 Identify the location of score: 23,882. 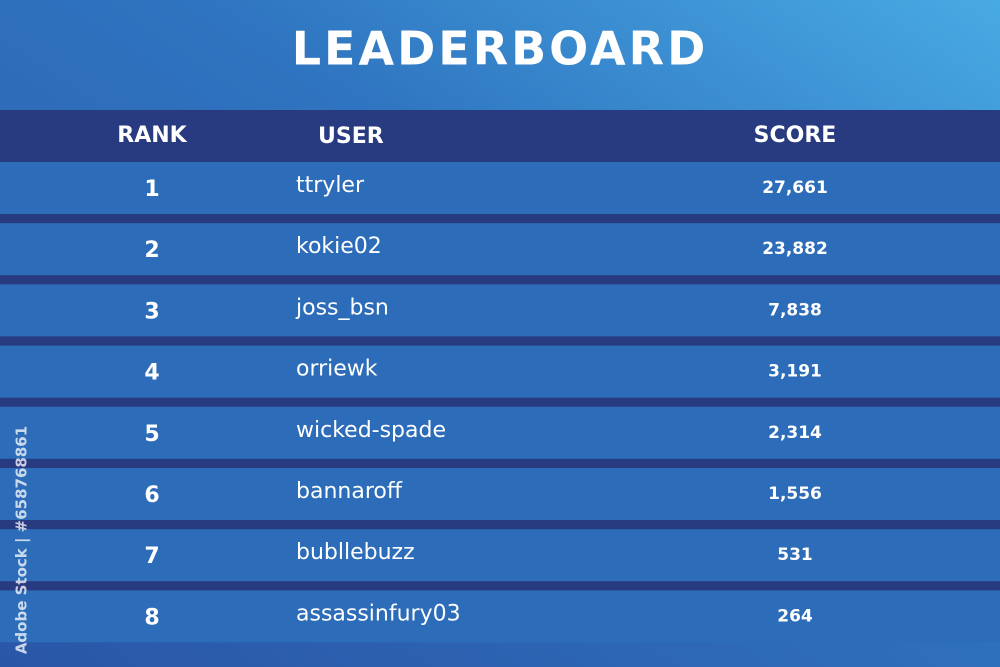
(795, 249).